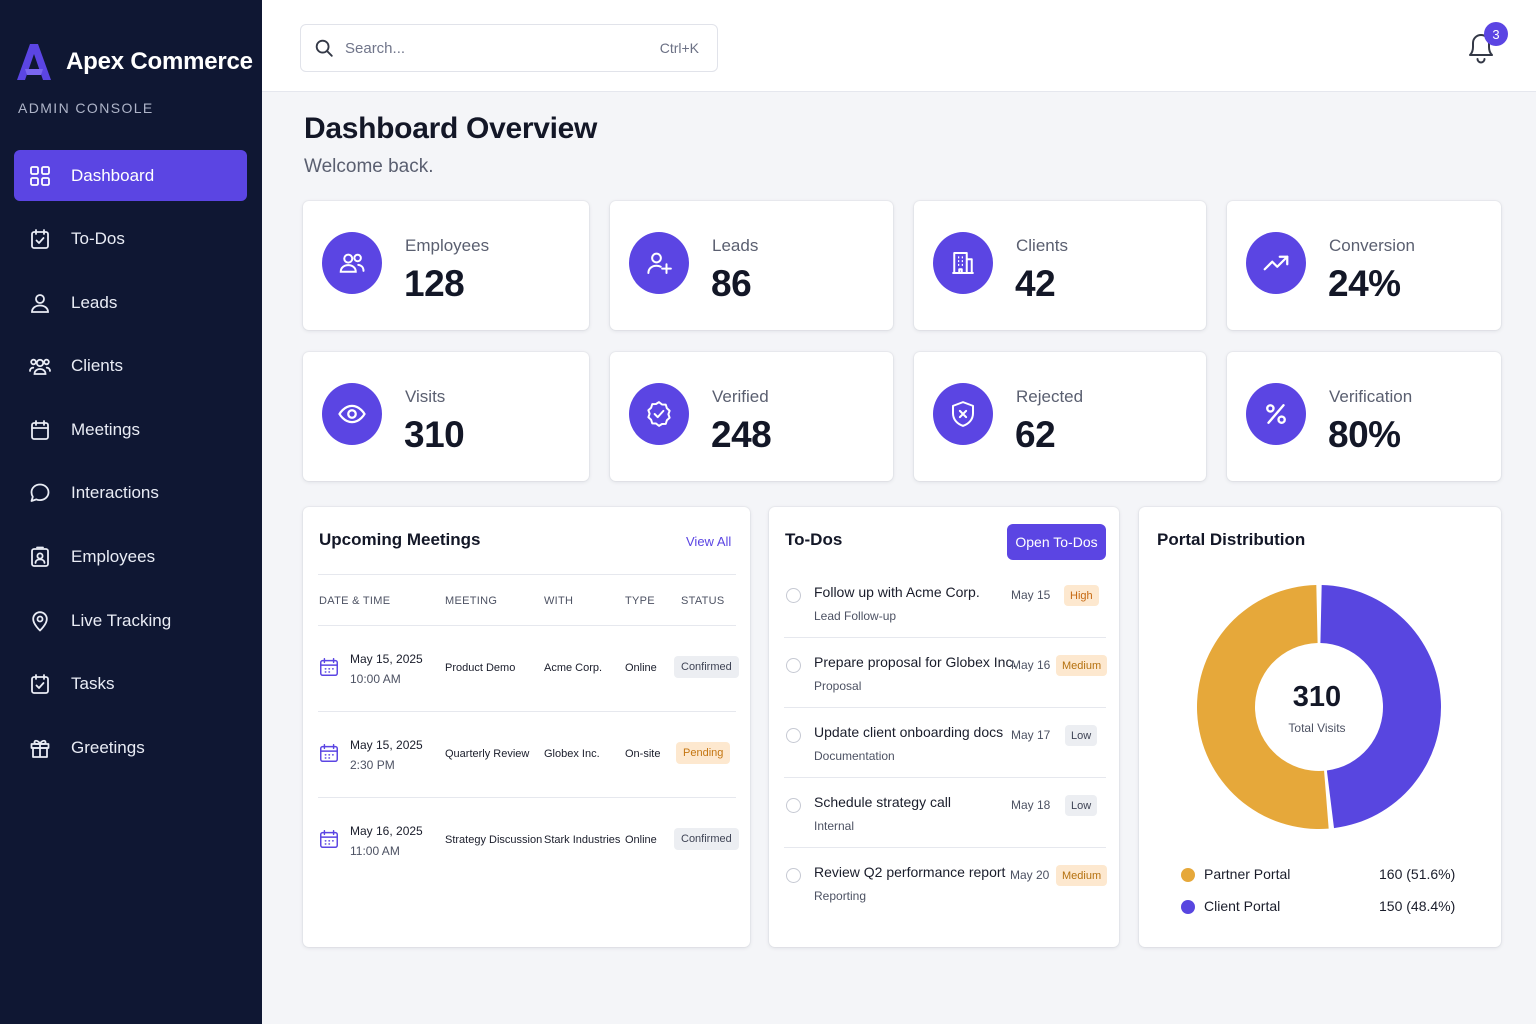 Image resolution: width=1536 pixels, height=1024 pixels. What do you see at coordinates (703, 601) in the screenshot?
I see `column-header: STATUS` at bounding box center [703, 601].